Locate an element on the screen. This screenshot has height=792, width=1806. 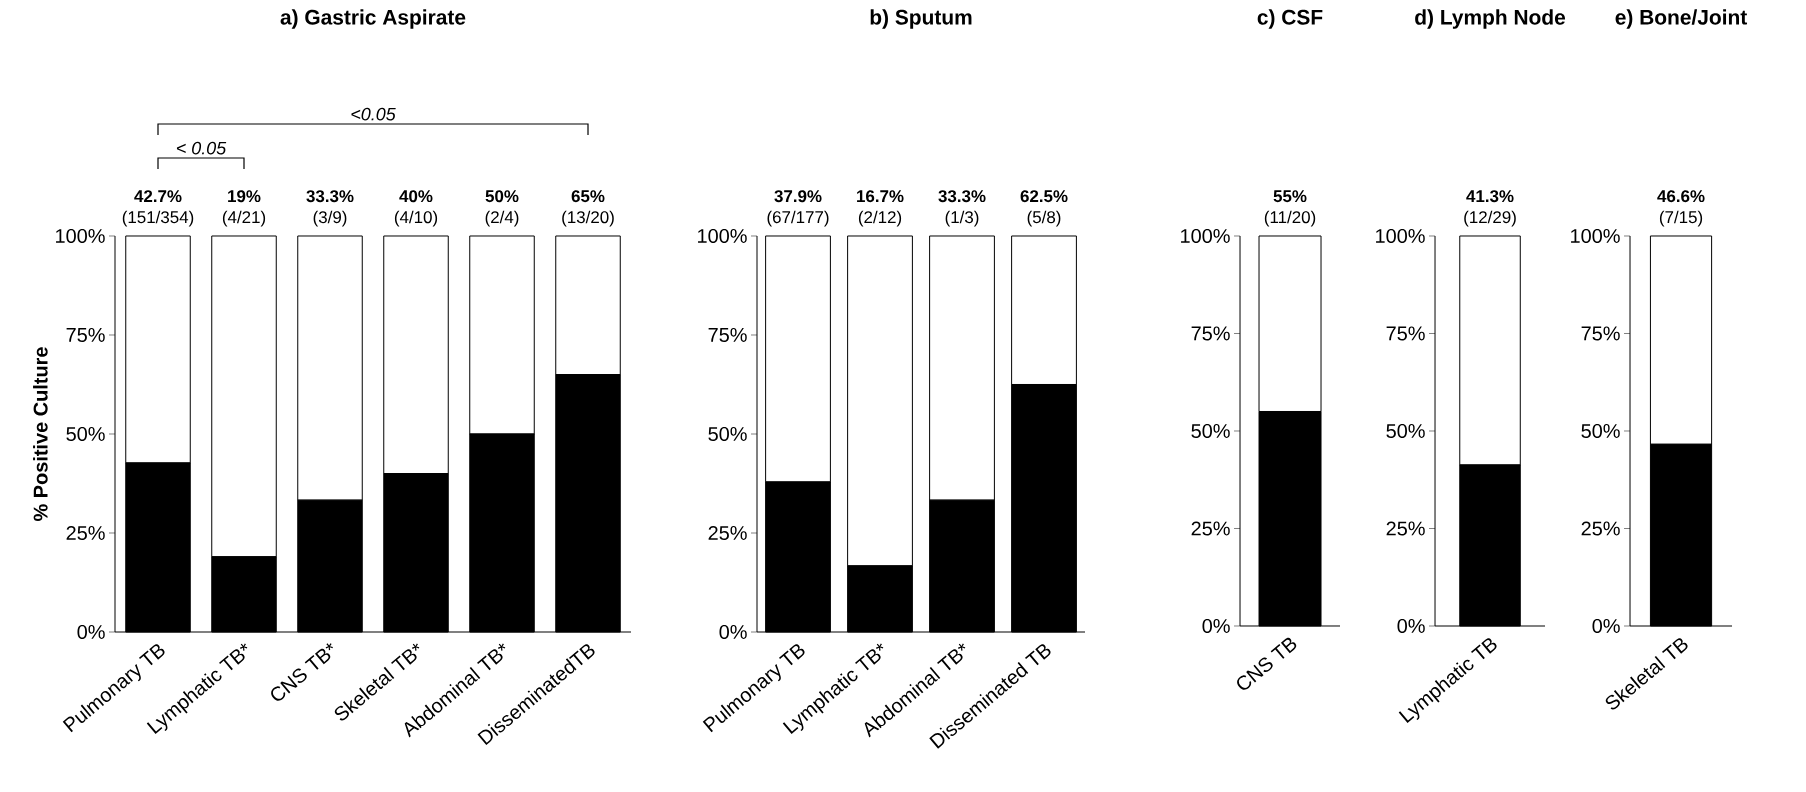
data-label: (12/29) is located at coordinates (1490, 218).